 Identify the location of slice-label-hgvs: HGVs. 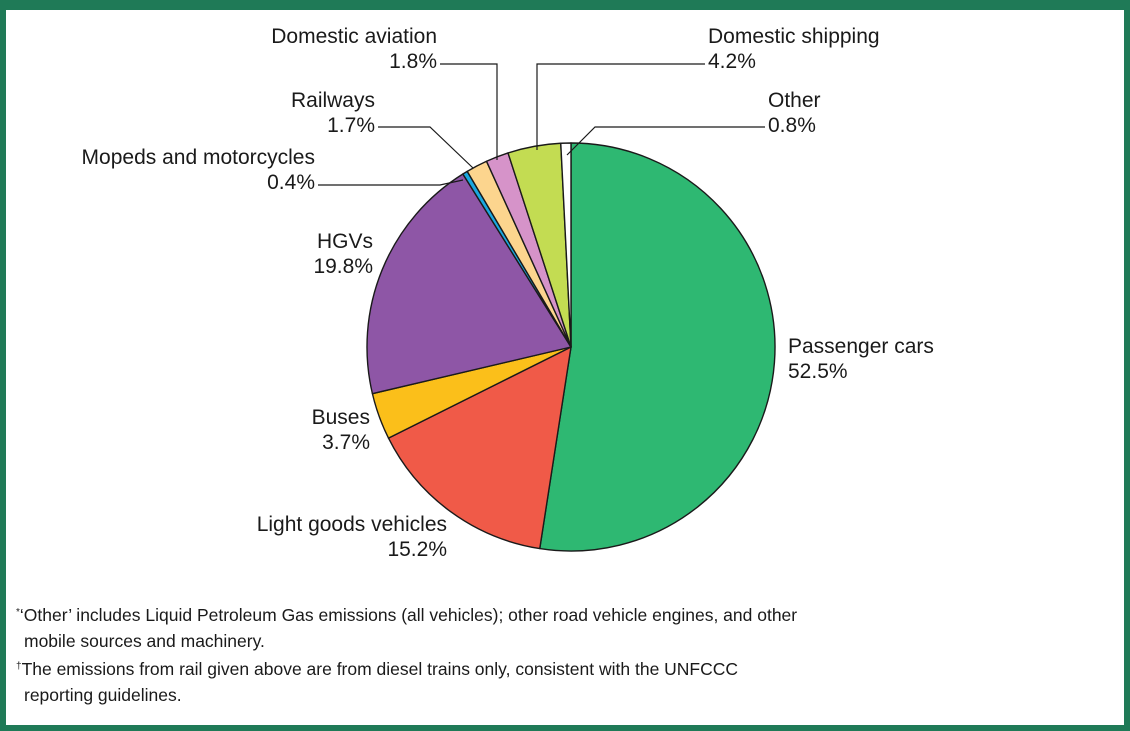
(345, 241).